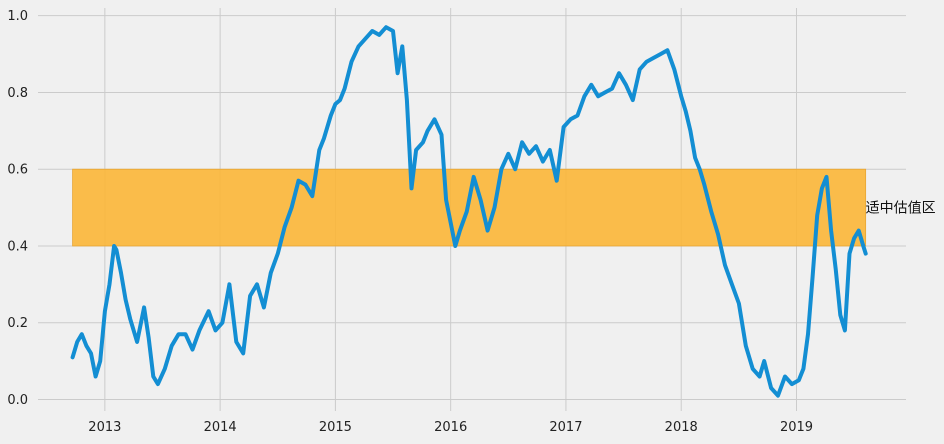 This screenshot has width=944, height=444. What do you see at coordinates (104, 427) in the screenshot?
I see `x-tick-label: 2013` at bounding box center [104, 427].